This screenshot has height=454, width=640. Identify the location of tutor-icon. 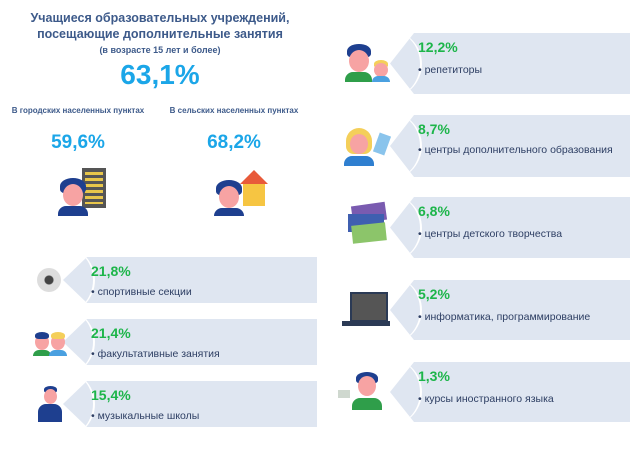
(368, 62).